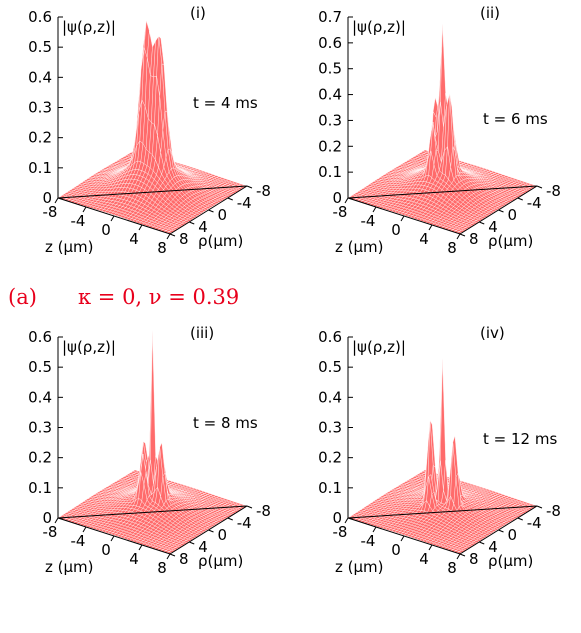 The image size is (581, 633). What do you see at coordinates (22, 297) in the screenshot?
I see `caption-label: (a)` at bounding box center [22, 297].